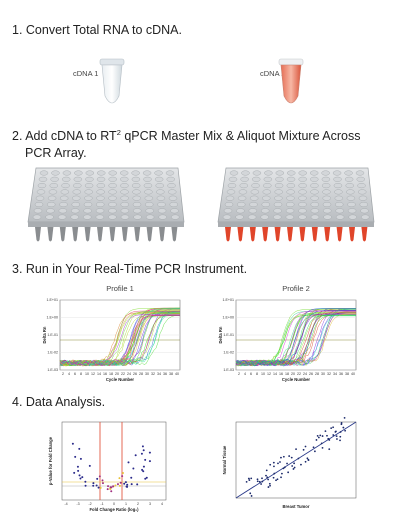  Describe the element at coordinates (150, 504) in the screenshot. I see `x-tick-label: 3` at that location.